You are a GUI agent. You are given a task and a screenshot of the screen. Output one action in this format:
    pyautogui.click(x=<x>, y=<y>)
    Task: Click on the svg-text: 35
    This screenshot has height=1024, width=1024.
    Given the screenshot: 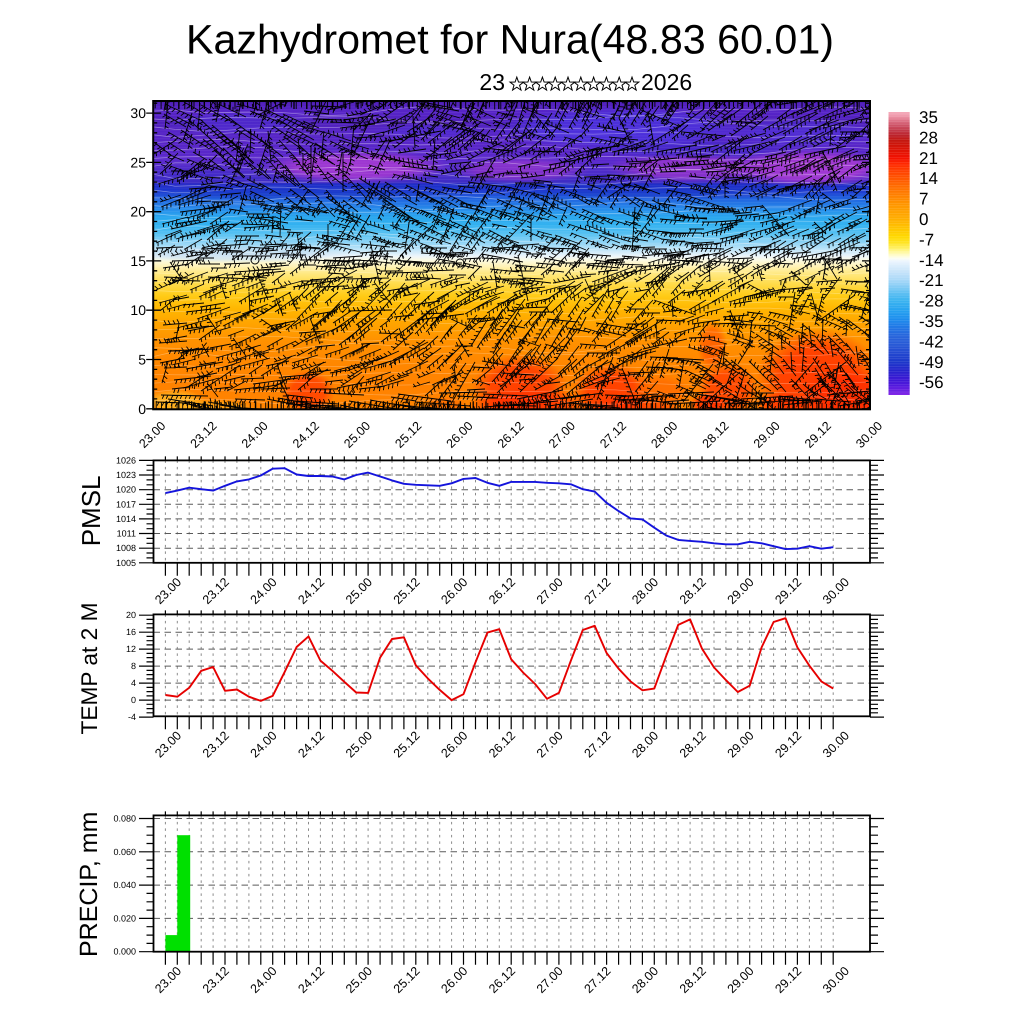 What is the action you would take?
    pyautogui.click(x=928, y=117)
    